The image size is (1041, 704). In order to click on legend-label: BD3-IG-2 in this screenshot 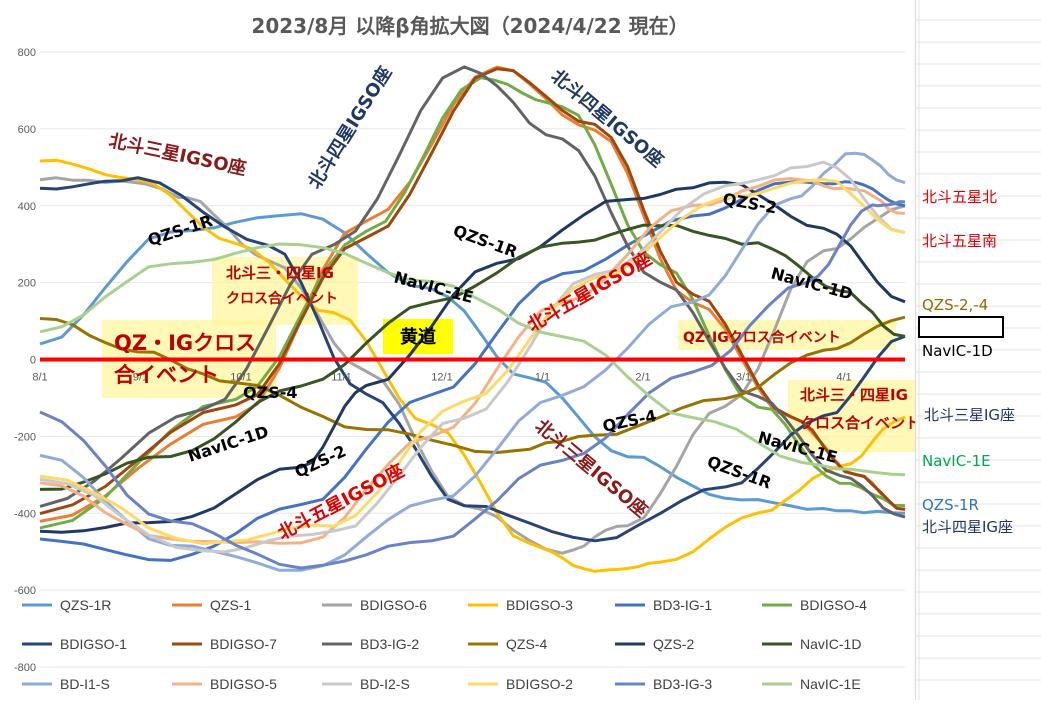, I will do `click(389, 644)`.